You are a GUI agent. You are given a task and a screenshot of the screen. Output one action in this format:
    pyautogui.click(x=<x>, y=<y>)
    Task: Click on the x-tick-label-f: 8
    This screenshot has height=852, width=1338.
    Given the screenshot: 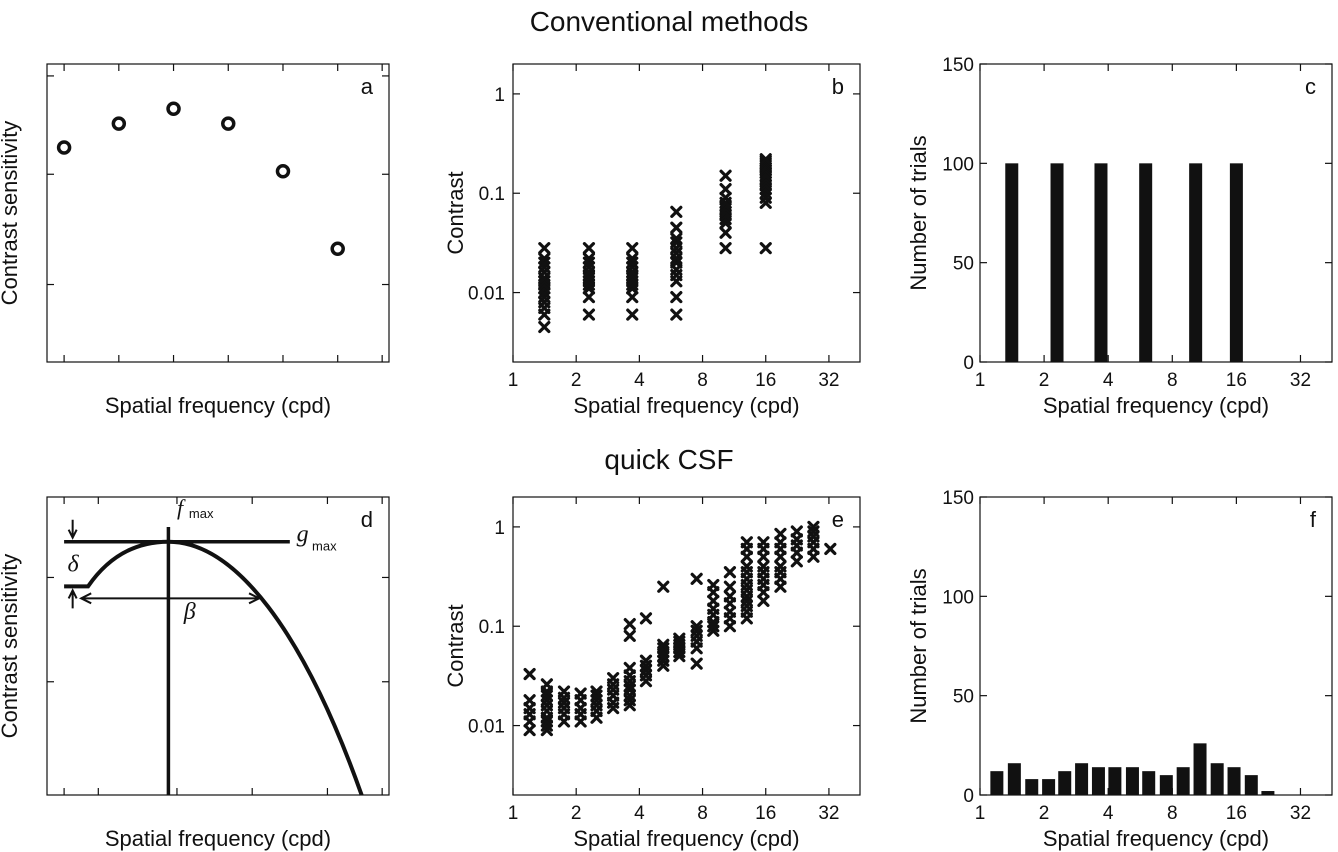 What is the action you would take?
    pyautogui.click(x=1172, y=813)
    